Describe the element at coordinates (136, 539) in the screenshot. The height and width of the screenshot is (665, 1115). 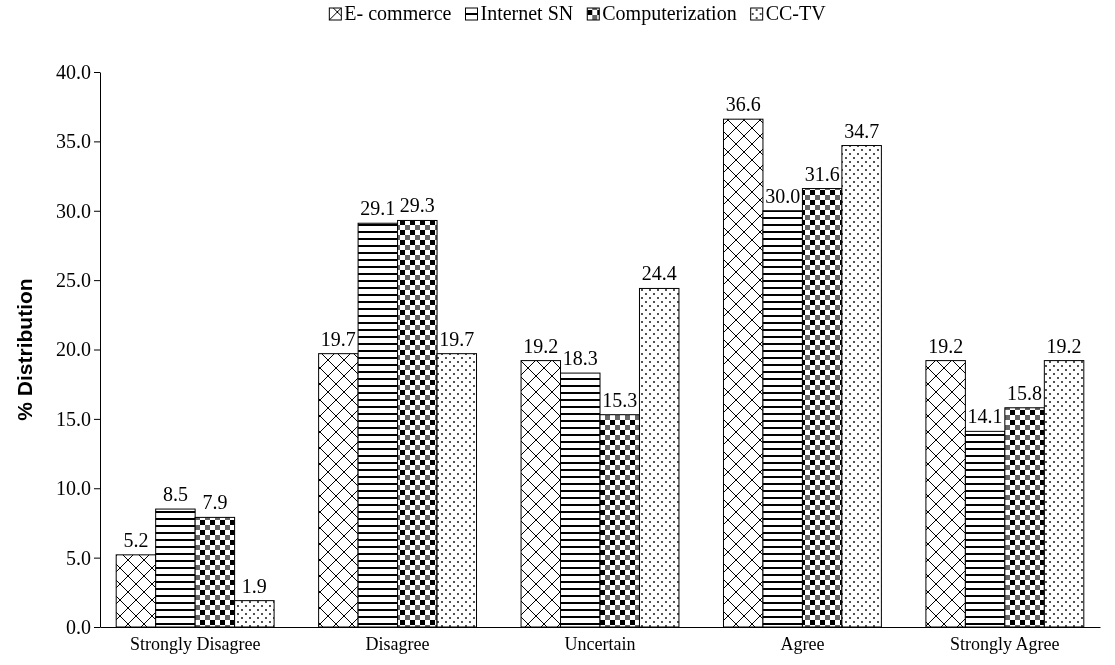
I see `data-label: 5.2` at that location.